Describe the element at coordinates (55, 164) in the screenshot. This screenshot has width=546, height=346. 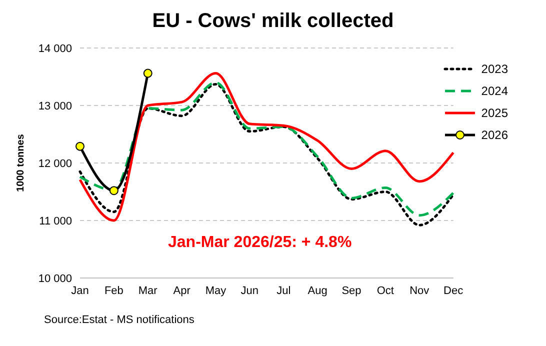
I see `y-tick-label: 12 000` at that location.